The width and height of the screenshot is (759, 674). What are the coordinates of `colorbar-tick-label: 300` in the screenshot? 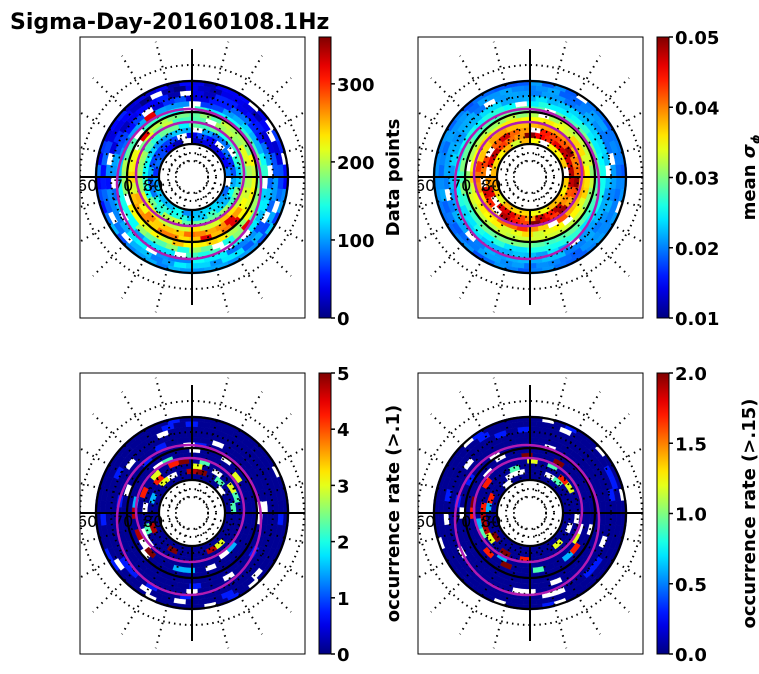 It's located at (356, 85).